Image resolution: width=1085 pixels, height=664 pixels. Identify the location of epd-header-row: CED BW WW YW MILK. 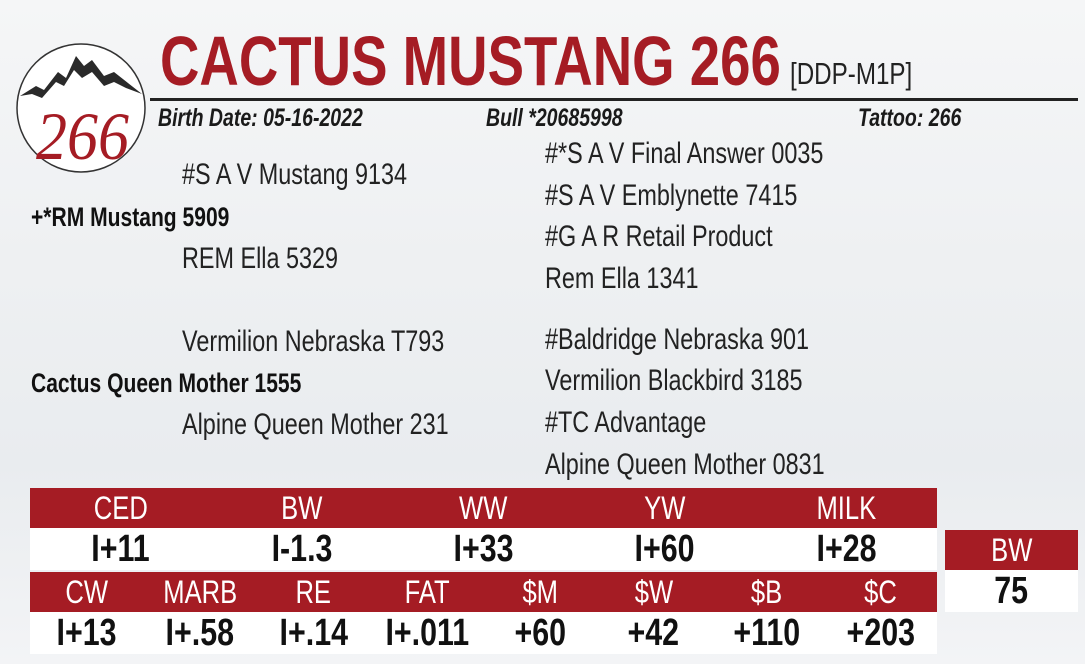
(483, 508).